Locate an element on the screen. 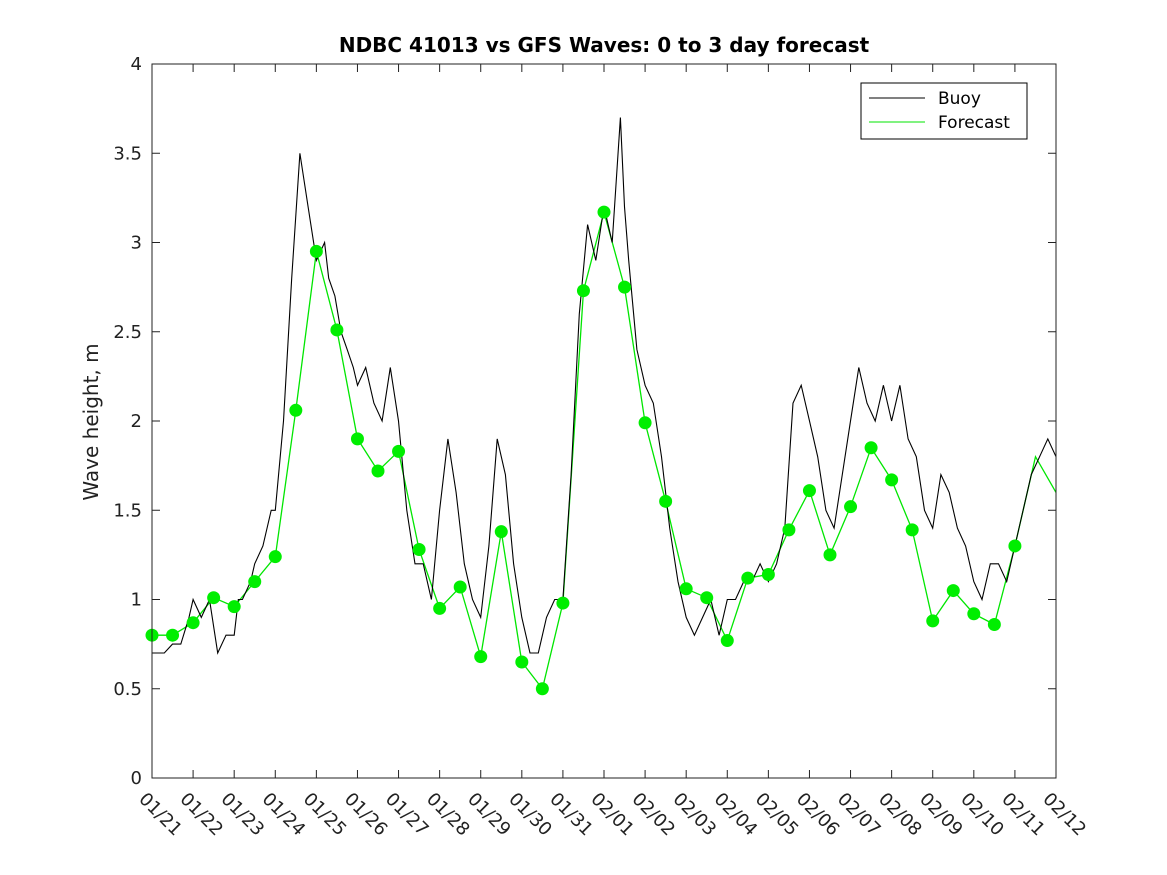  legend-label-buoy: Buoy is located at coordinates (959, 99).